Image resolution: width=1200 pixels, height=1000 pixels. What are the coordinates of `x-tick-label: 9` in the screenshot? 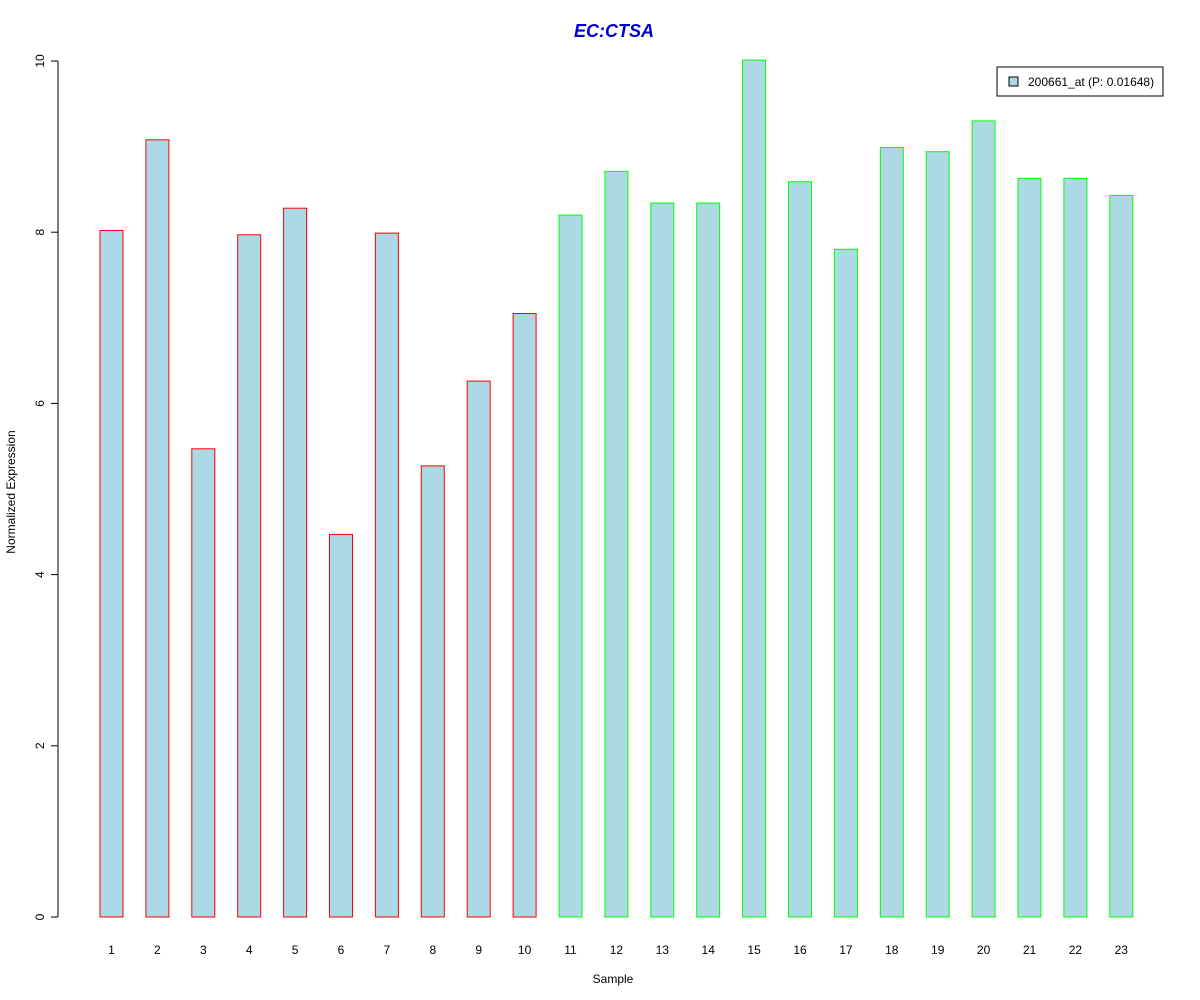 It's located at (478, 950).